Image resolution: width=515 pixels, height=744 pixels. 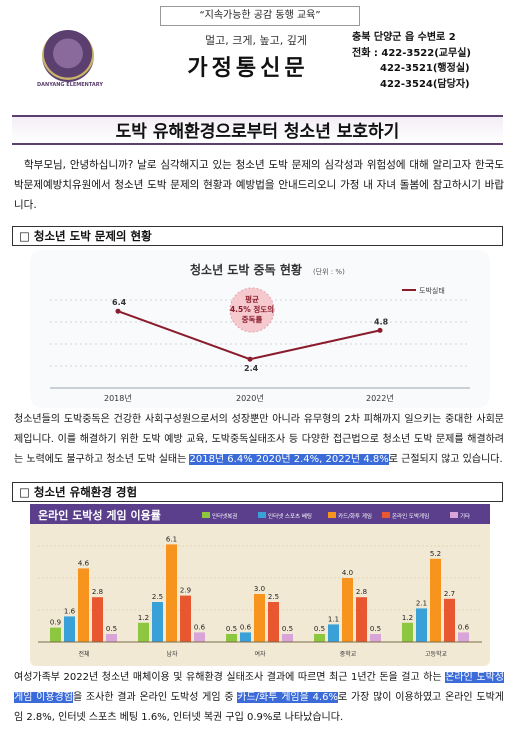 What do you see at coordinates (380, 398) in the screenshot?
I see `x-tick-label: 2022년` at bounding box center [380, 398].